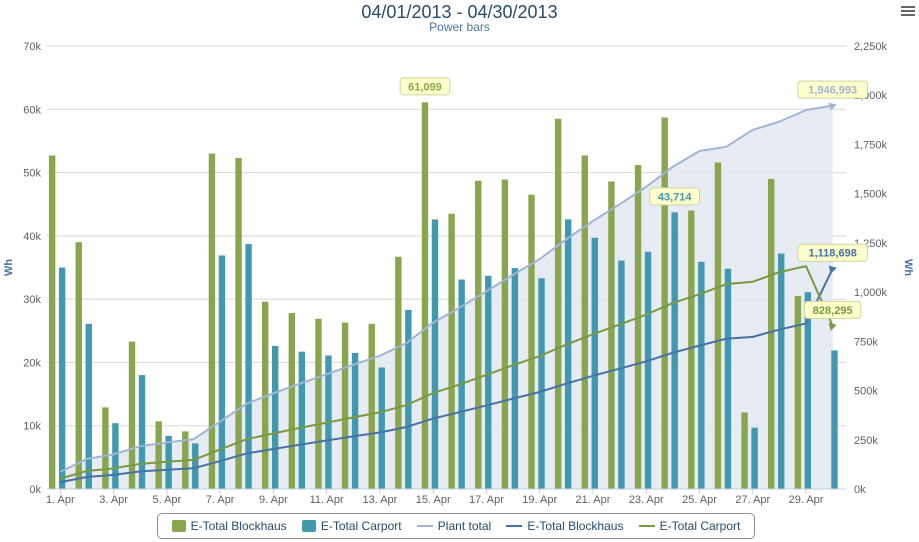 This screenshot has width=919, height=542. What do you see at coordinates (871, 47) in the screenshot?
I see `y-right-tick-label: 2,250k` at bounding box center [871, 47].